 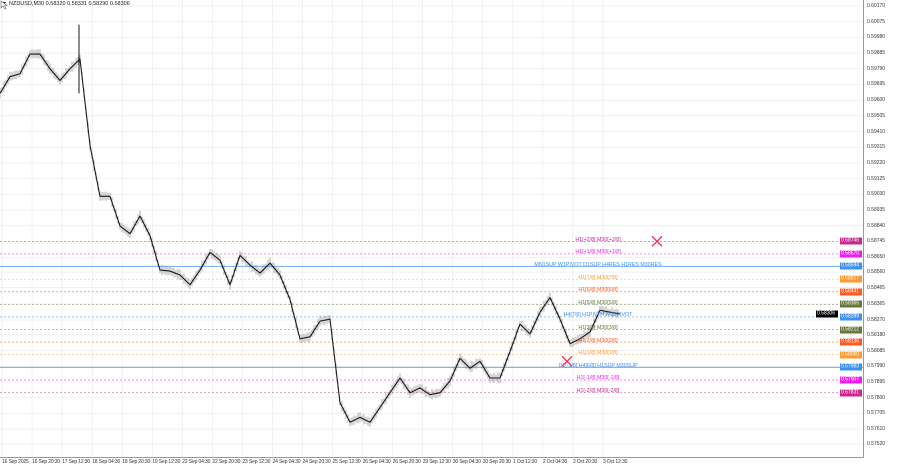 What do you see at coordinates (851, 266) in the screenshot?
I see `level-price-tag: 0.58594` at bounding box center [851, 266].